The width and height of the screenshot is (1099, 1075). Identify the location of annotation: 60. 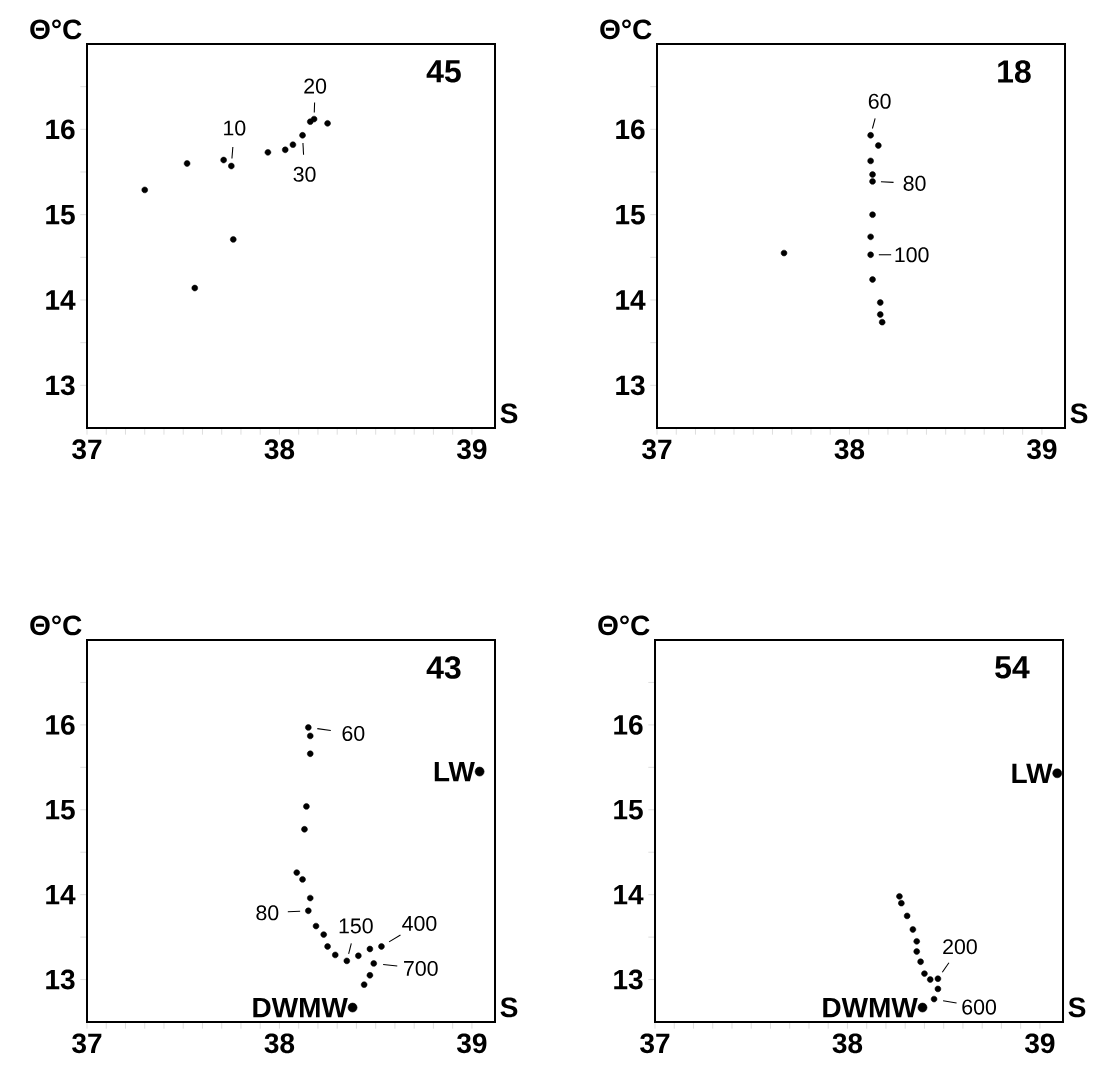
(353, 733).